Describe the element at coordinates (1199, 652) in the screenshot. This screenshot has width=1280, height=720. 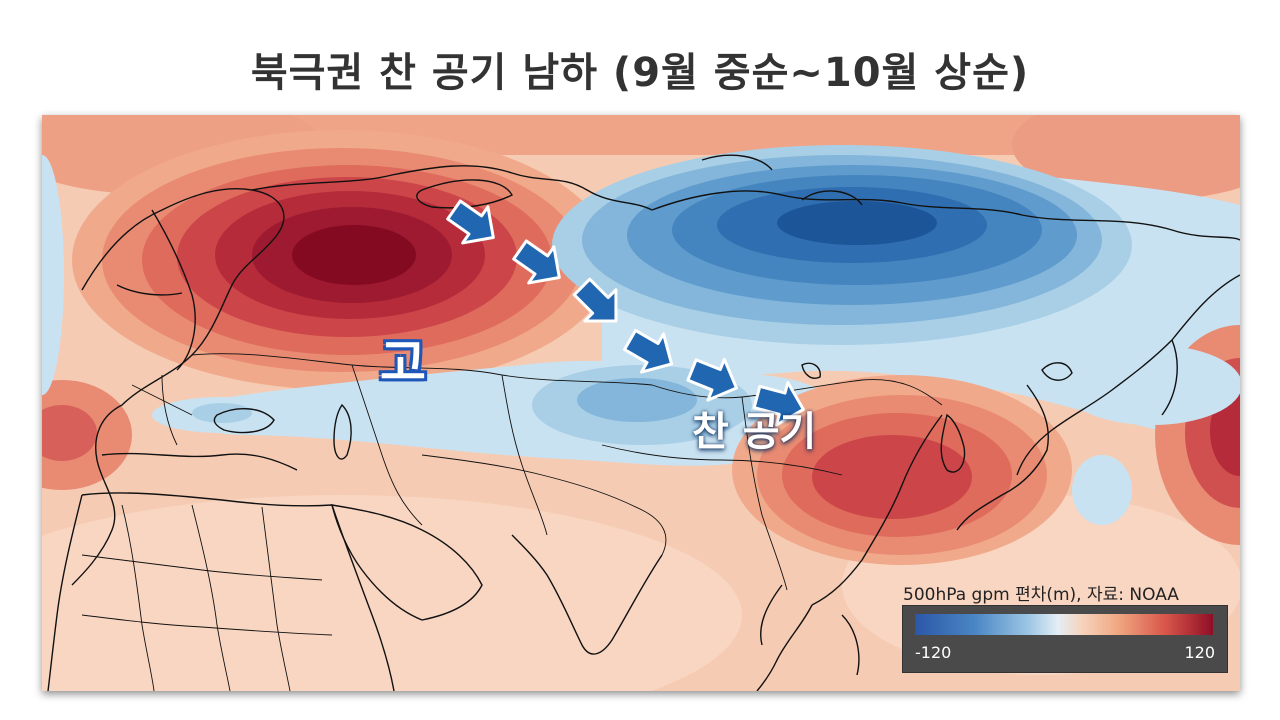
I see `legend-max-label: 120` at that location.